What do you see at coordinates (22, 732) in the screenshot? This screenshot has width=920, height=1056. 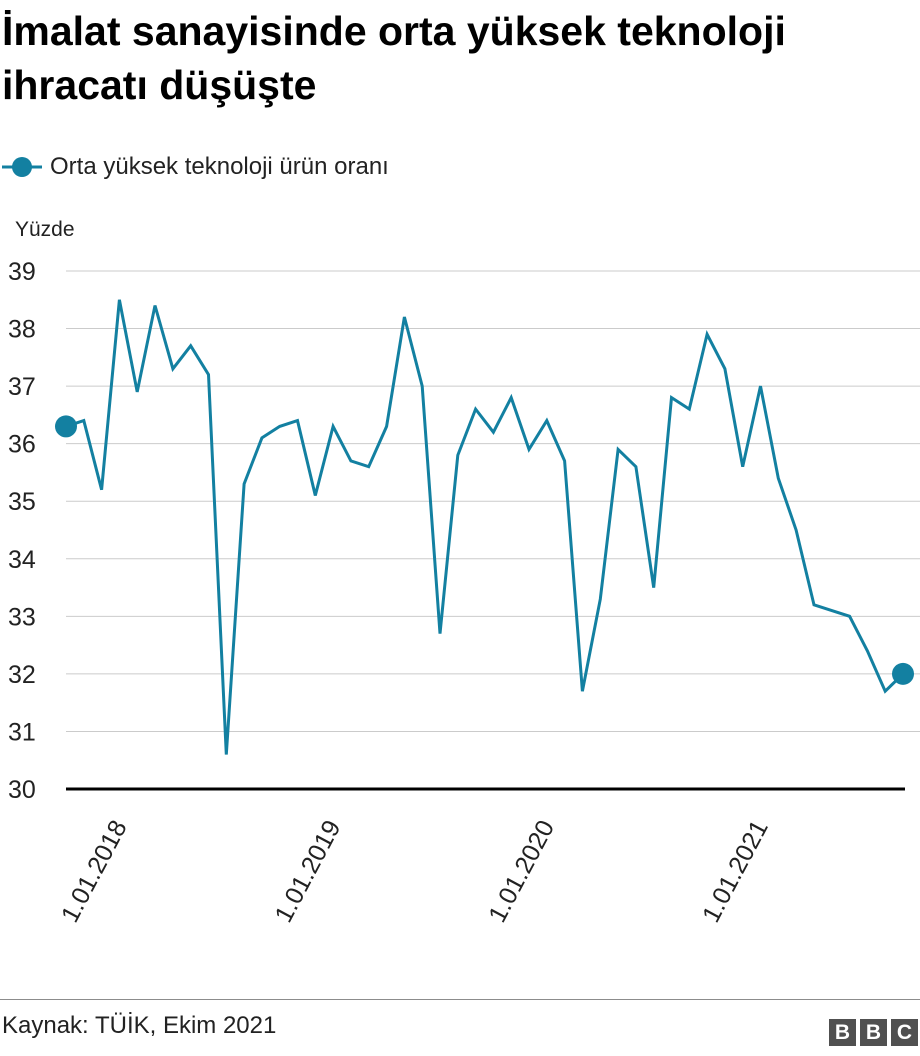 I see `y-tick-label: 31` at bounding box center [22, 732].